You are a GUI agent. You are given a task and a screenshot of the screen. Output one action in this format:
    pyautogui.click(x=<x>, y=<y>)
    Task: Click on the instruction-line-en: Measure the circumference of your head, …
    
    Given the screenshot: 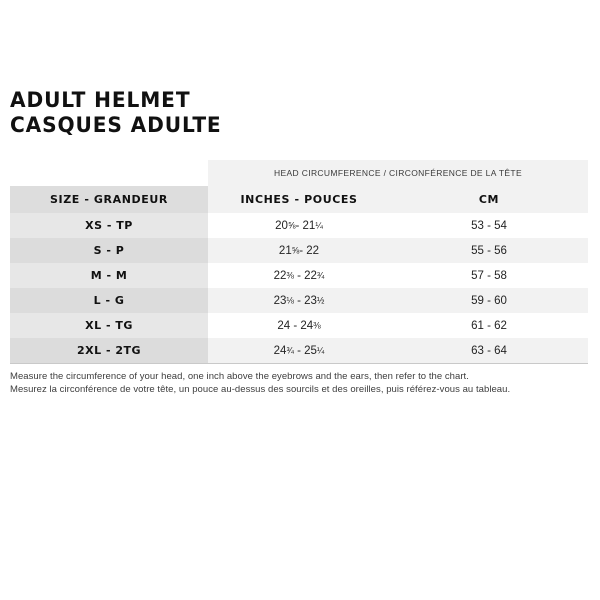 What is the action you would take?
    pyautogui.click(x=239, y=376)
    